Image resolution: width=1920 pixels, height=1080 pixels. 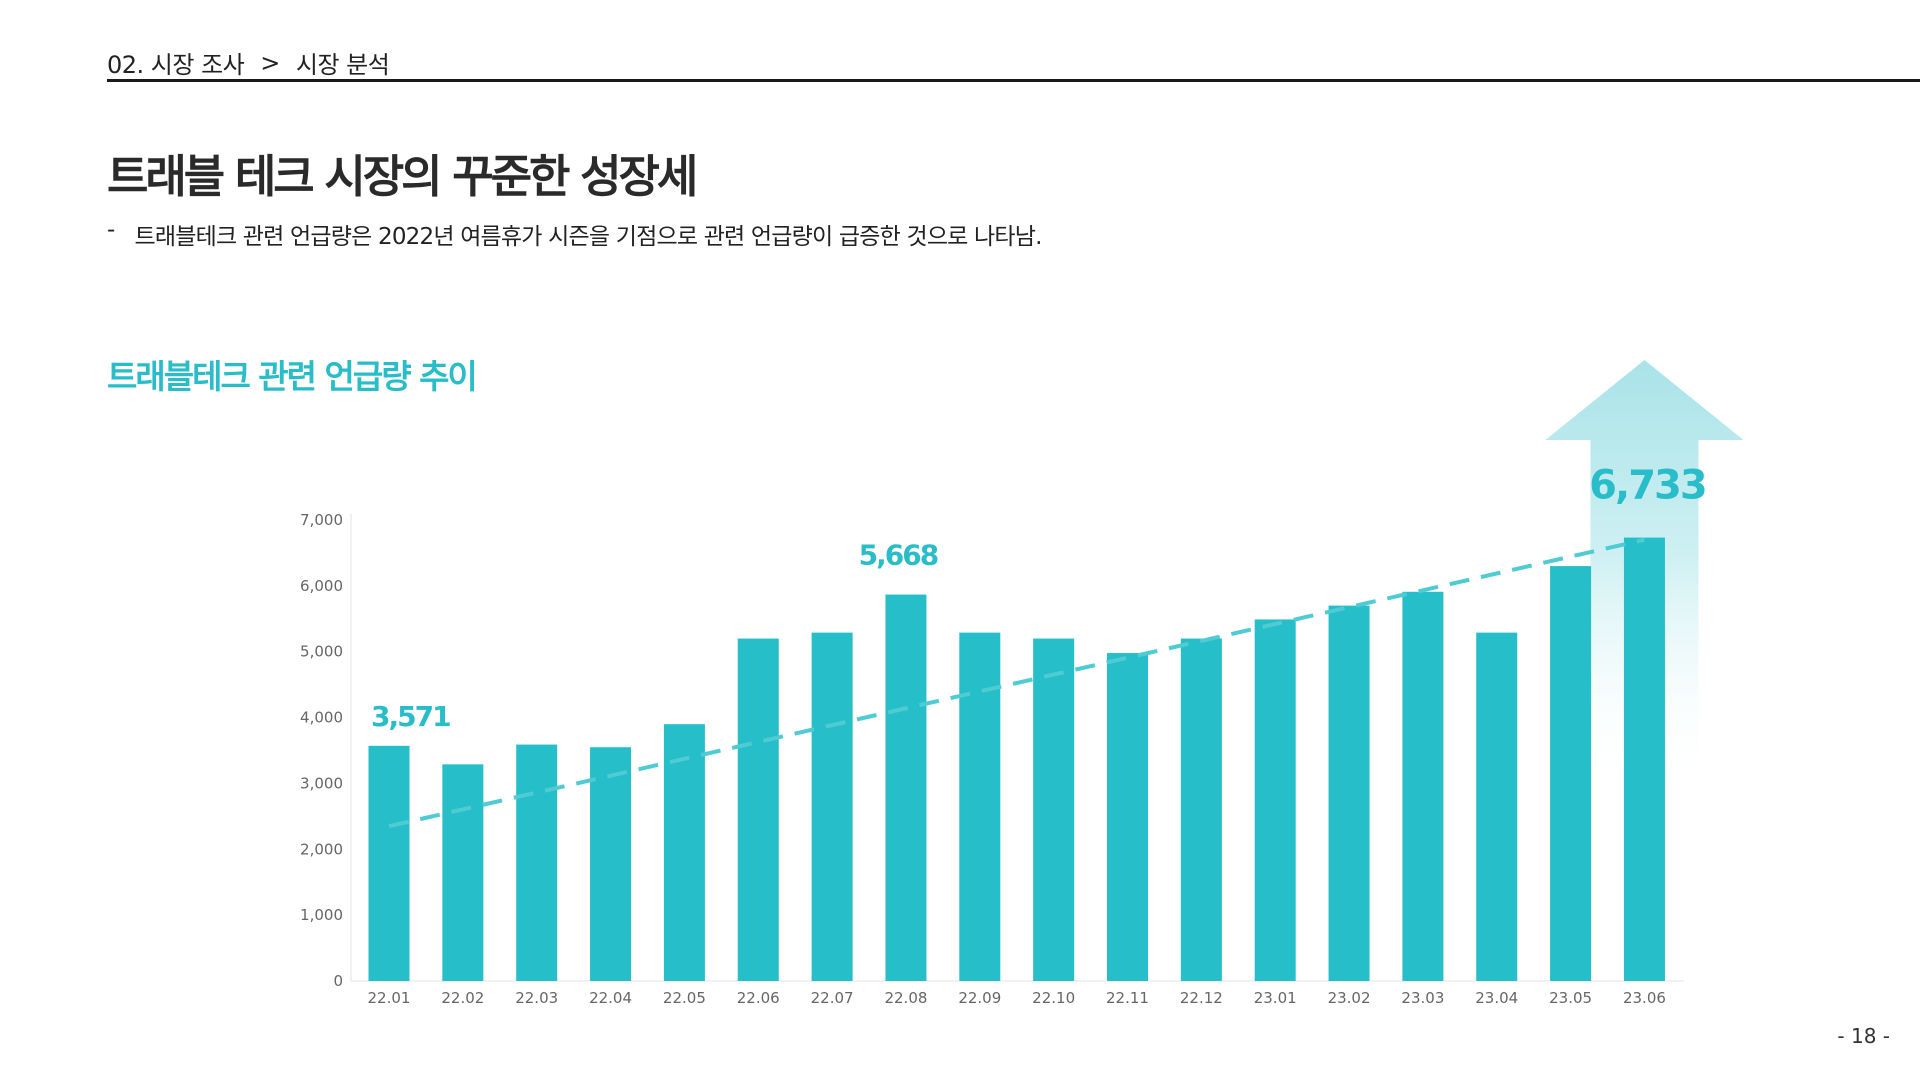 What do you see at coordinates (1496, 998) in the screenshot?
I see `x-tick-label: 23.04` at bounding box center [1496, 998].